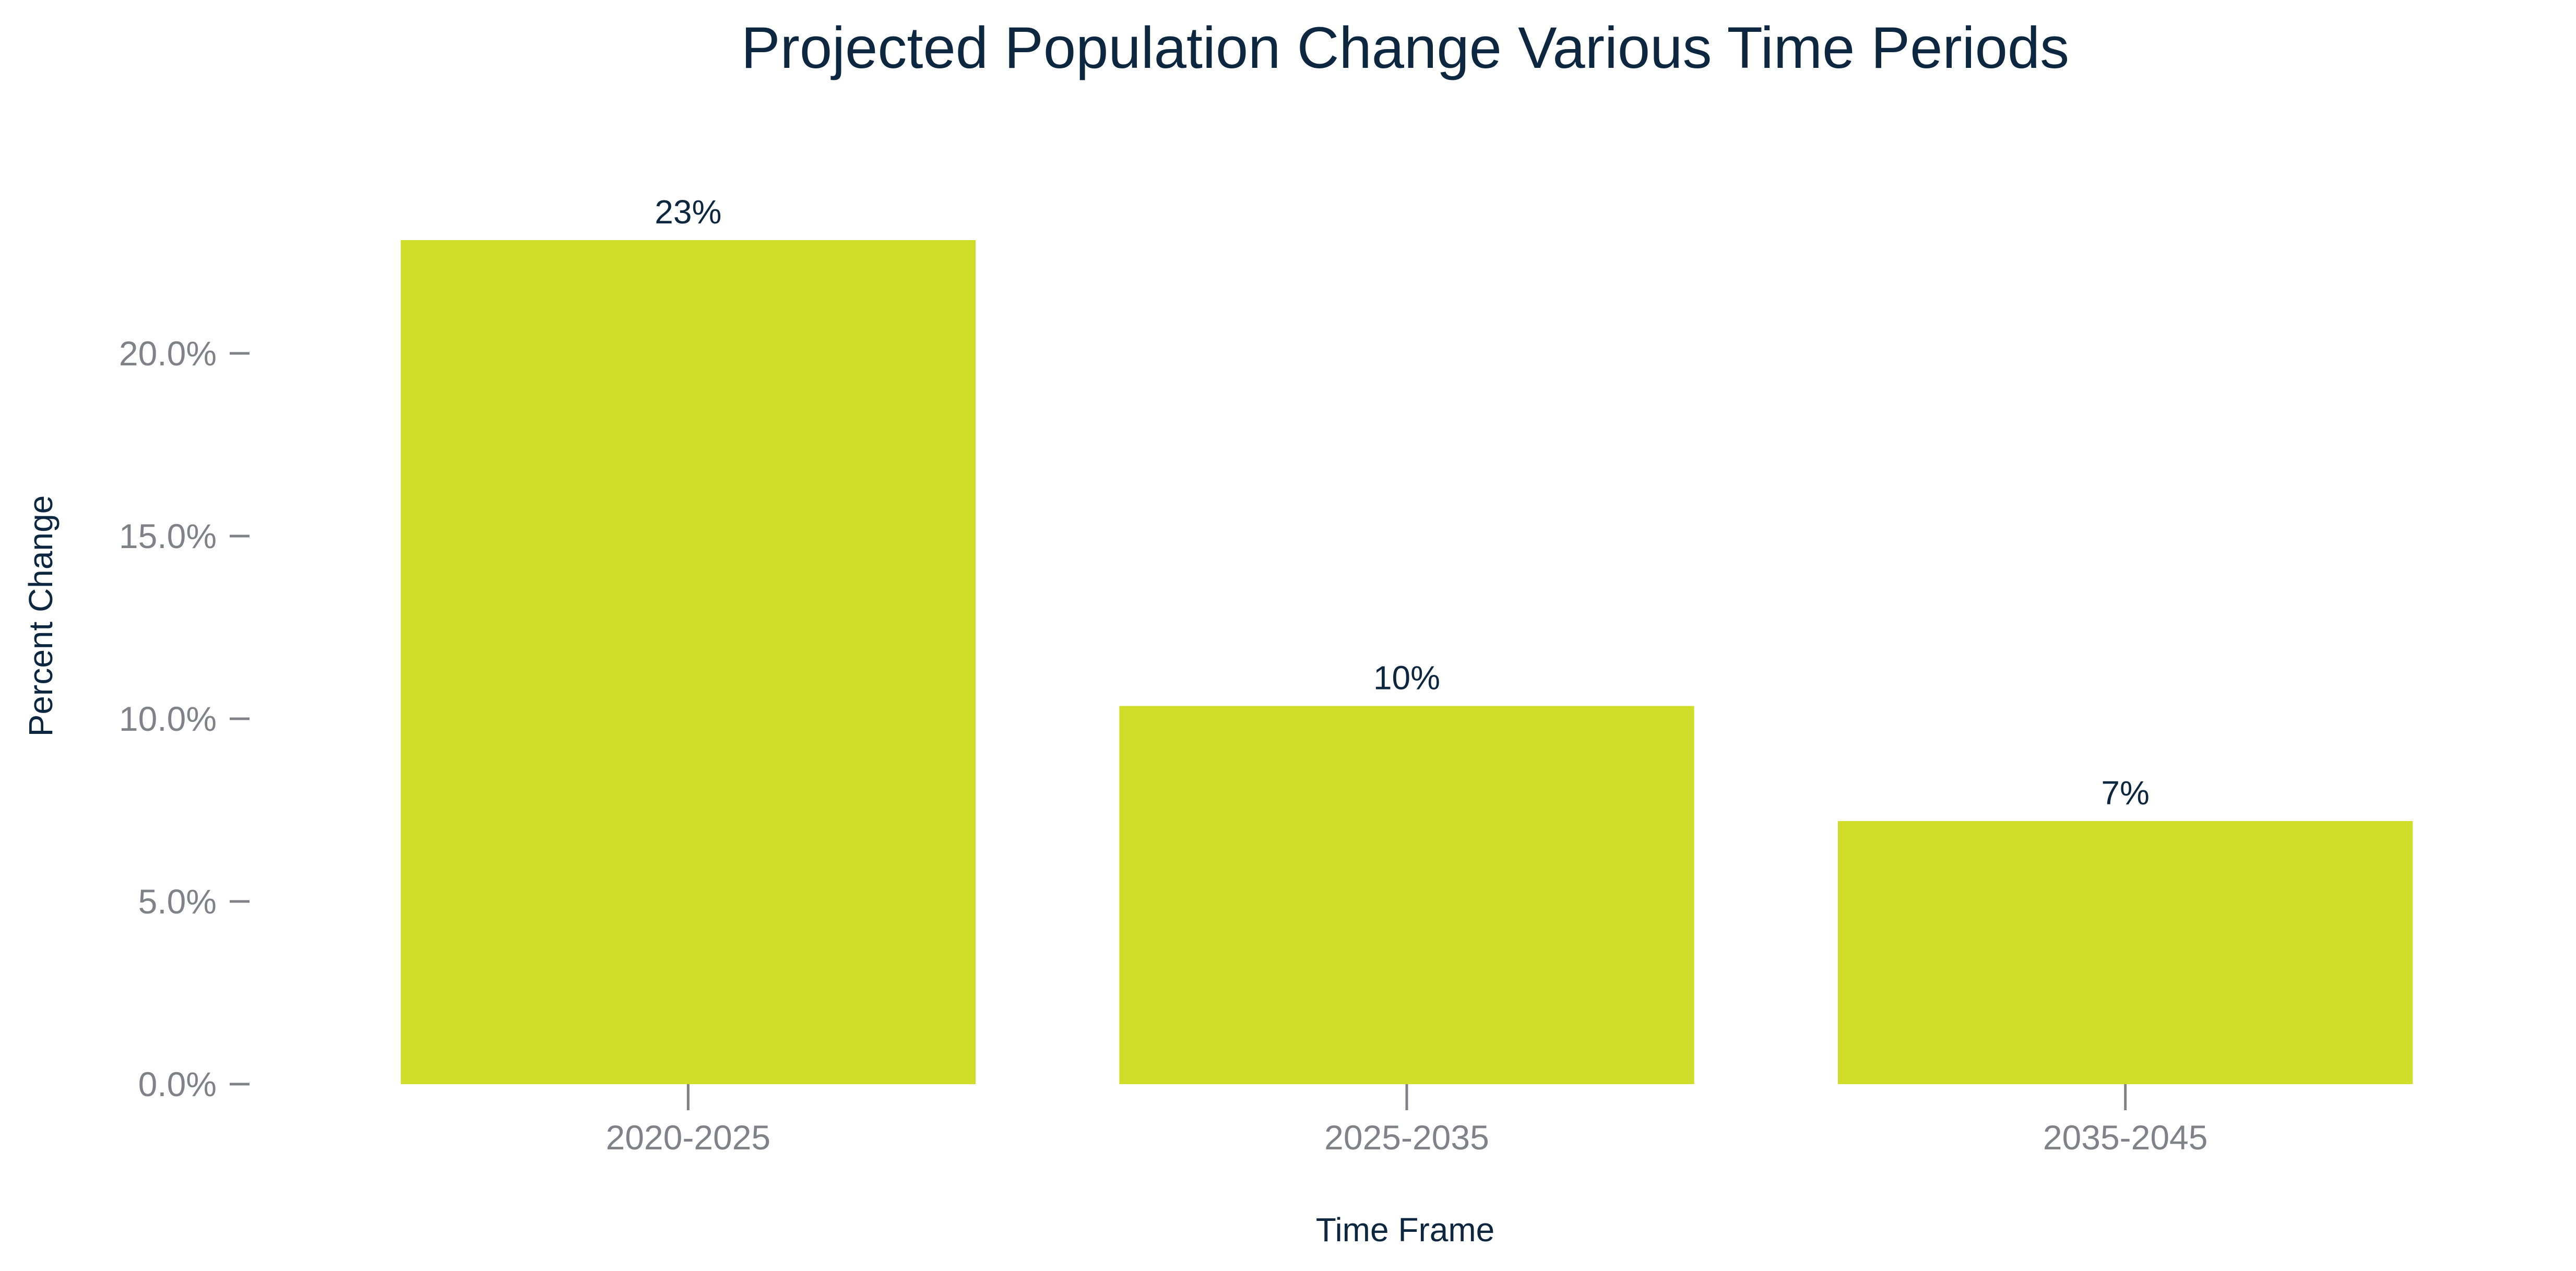  I want to click on x-tick-label: 2035-2045, so click(2125, 1137).